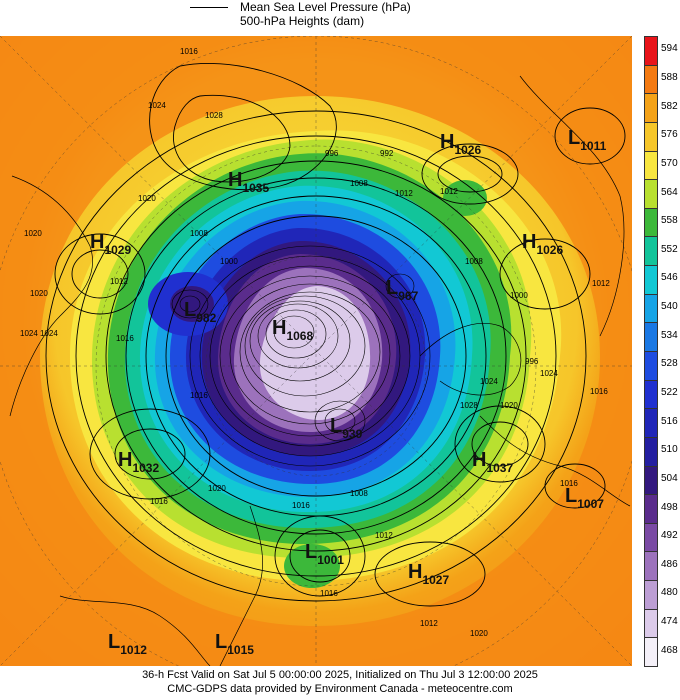 The width and height of the screenshot is (680, 700). What do you see at coordinates (492, 462) in the screenshot?
I see `high-pressure-center: H1037` at bounding box center [492, 462].